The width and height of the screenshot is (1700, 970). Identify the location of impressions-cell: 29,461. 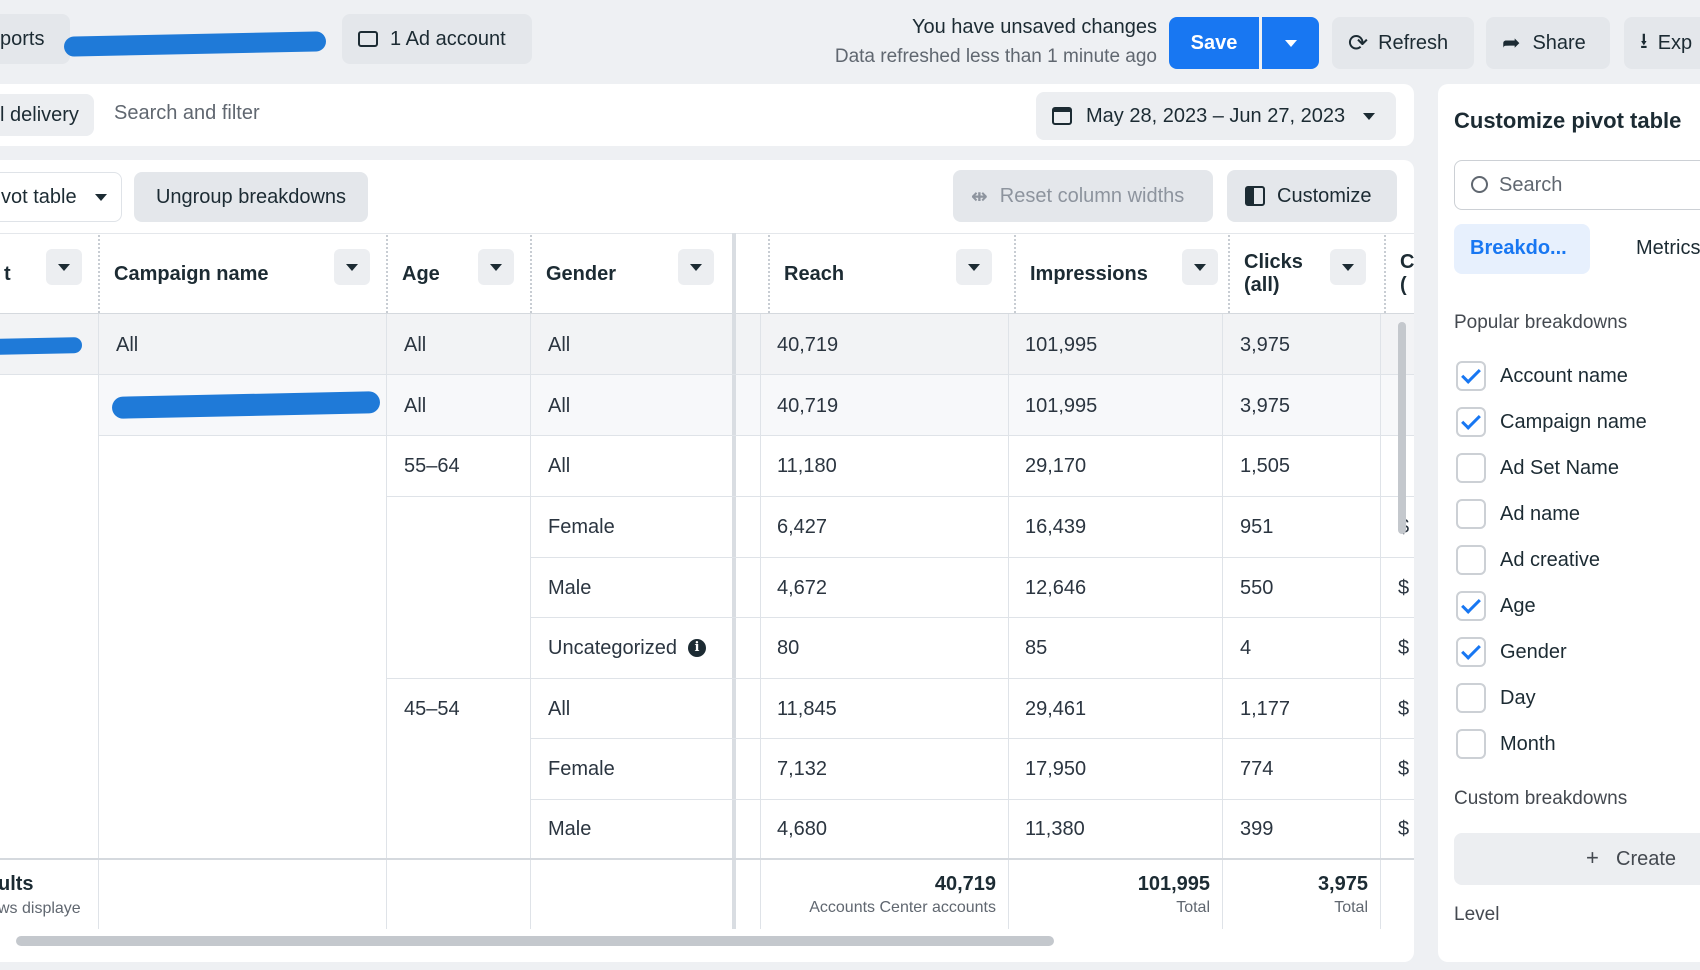
(1056, 708).